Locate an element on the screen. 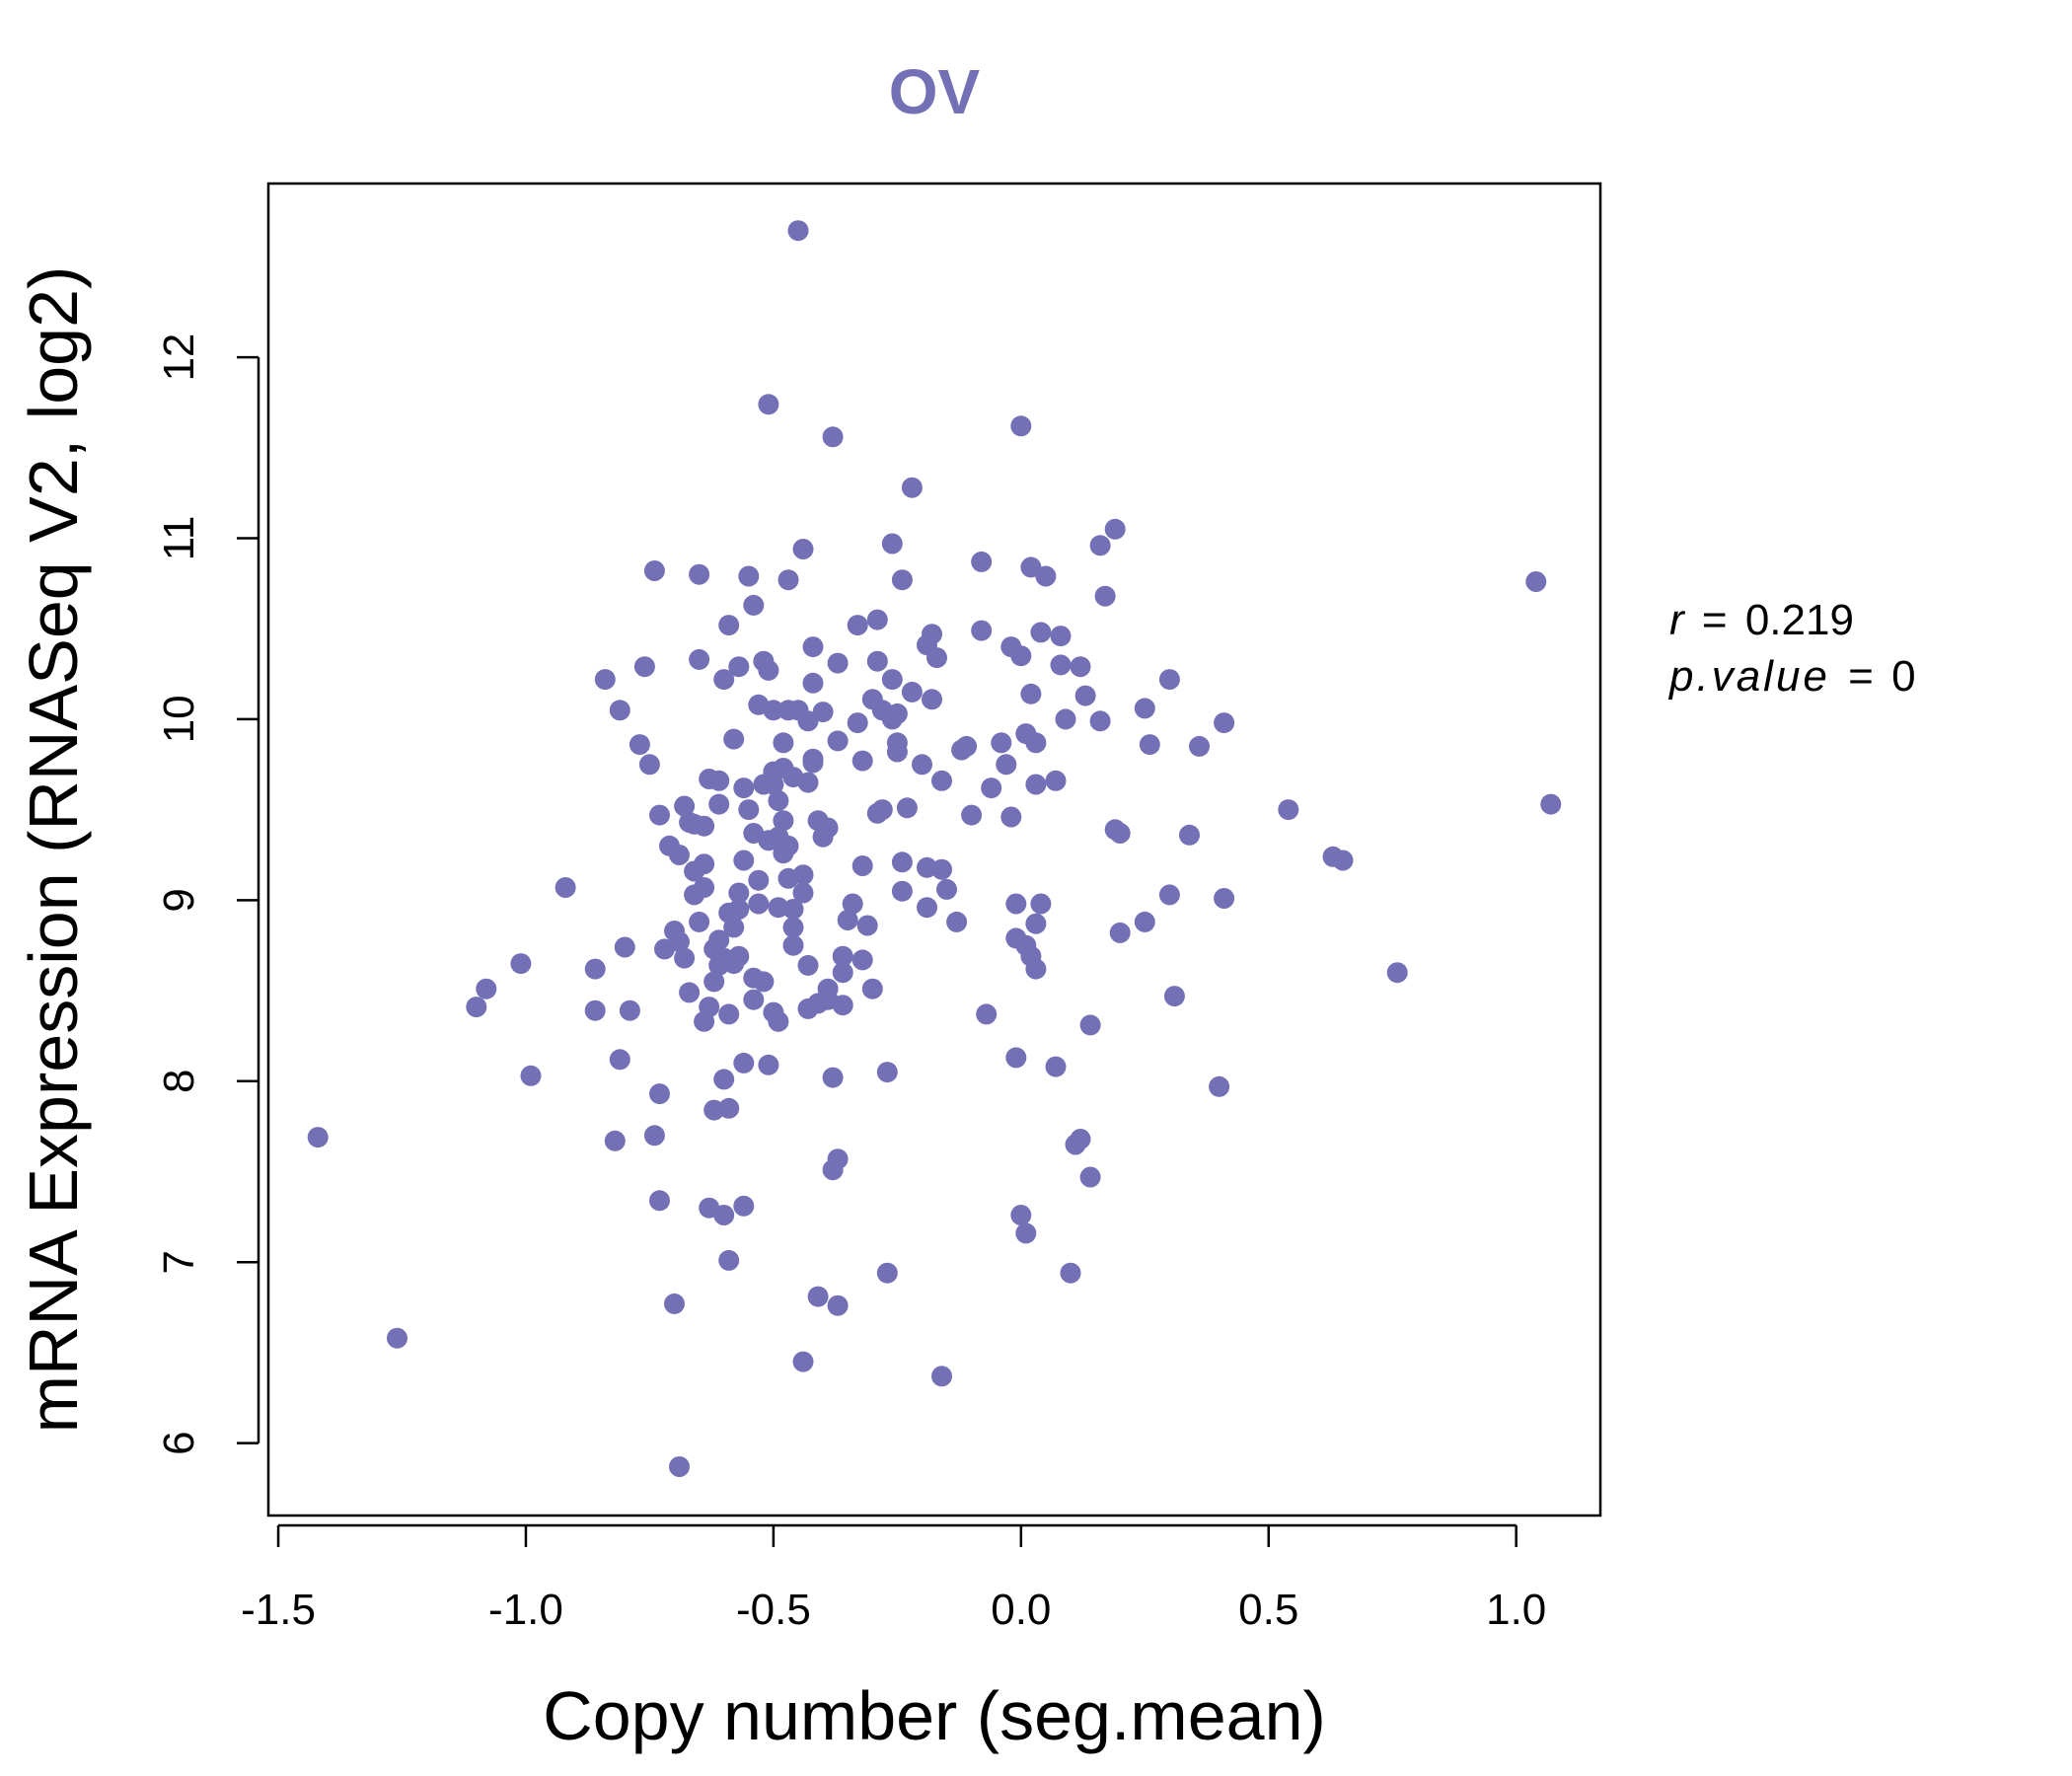 Image resolution: width=2072 pixels, height=1776 pixels. x-axis-label: Copy number (seg.mean) is located at coordinates (935, 1716).